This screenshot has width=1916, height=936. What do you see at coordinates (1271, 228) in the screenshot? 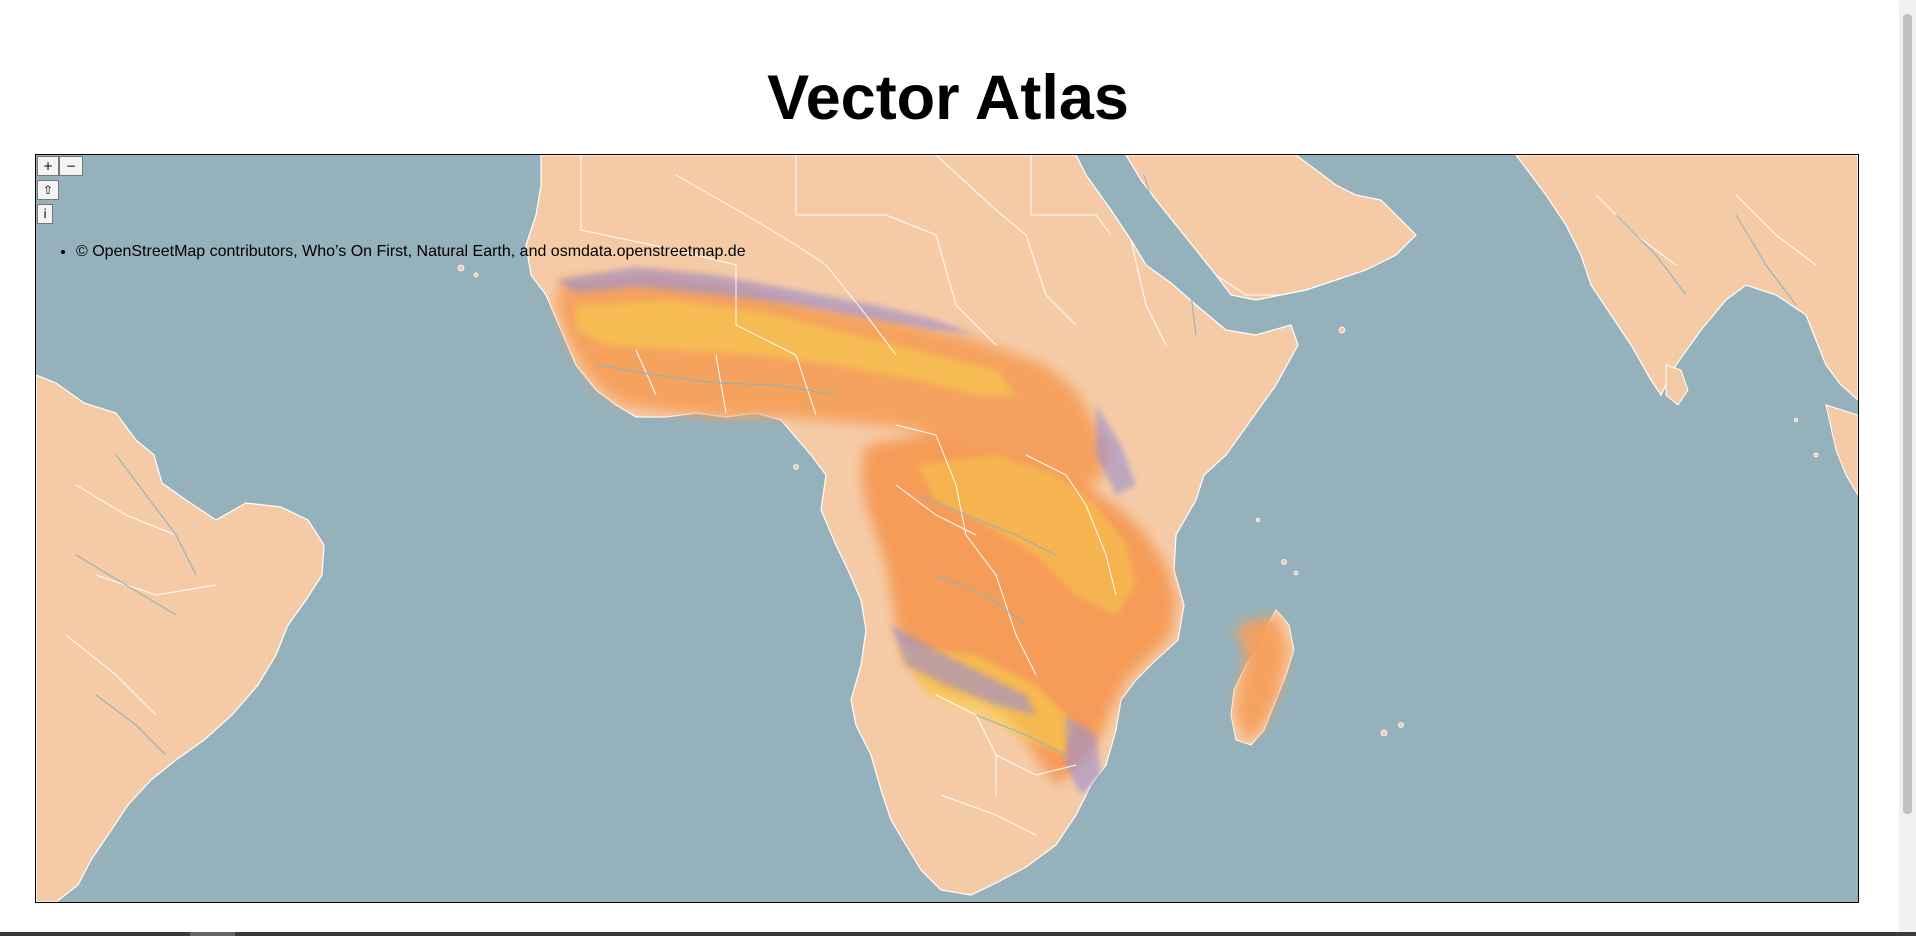
I see `land-arabia` at bounding box center [1271, 228].